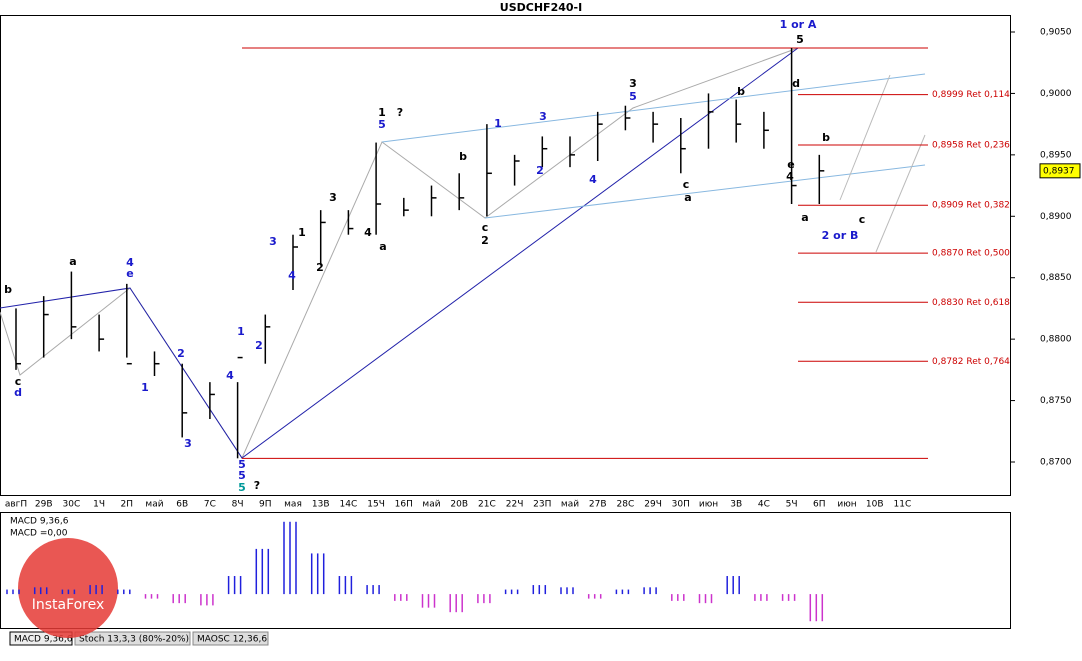 This screenshot has height=661, width=1082. What do you see at coordinates (792, 505) in the screenshot?
I see `x-tick-label: 5Ч` at bounding box center [792, 505].